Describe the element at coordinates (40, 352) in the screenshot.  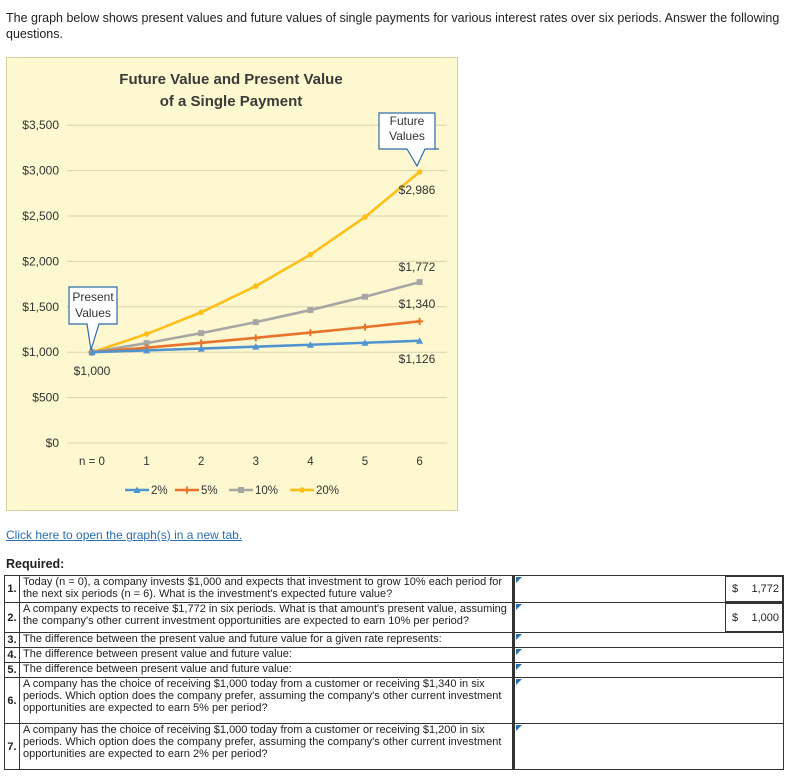
I see `y-tick-label: $1,000` at that location.